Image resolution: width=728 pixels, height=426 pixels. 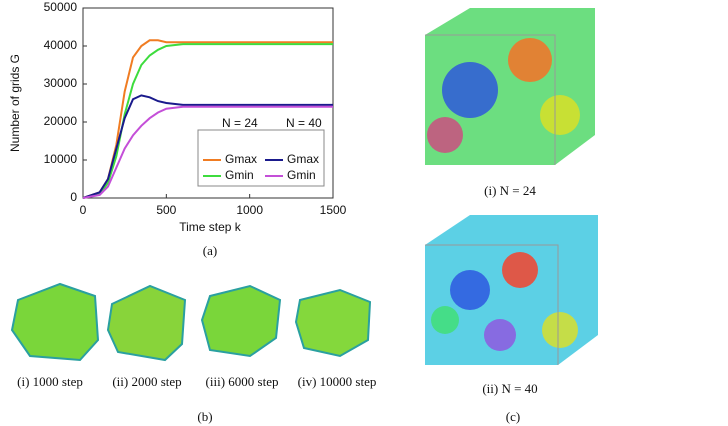 I want to click on x-axis-label: Time step k, so click(x=210, y=227).